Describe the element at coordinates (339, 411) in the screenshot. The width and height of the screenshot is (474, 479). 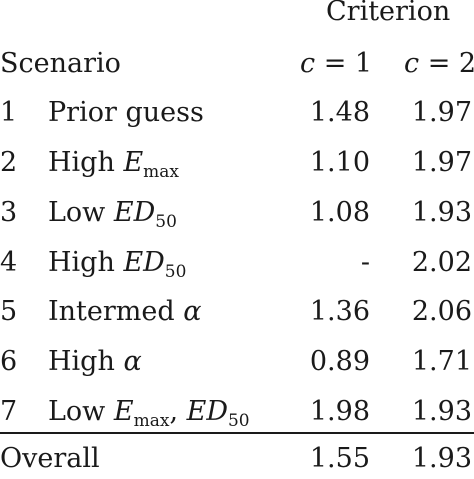
I see `row-c1: 1.98` at that location.